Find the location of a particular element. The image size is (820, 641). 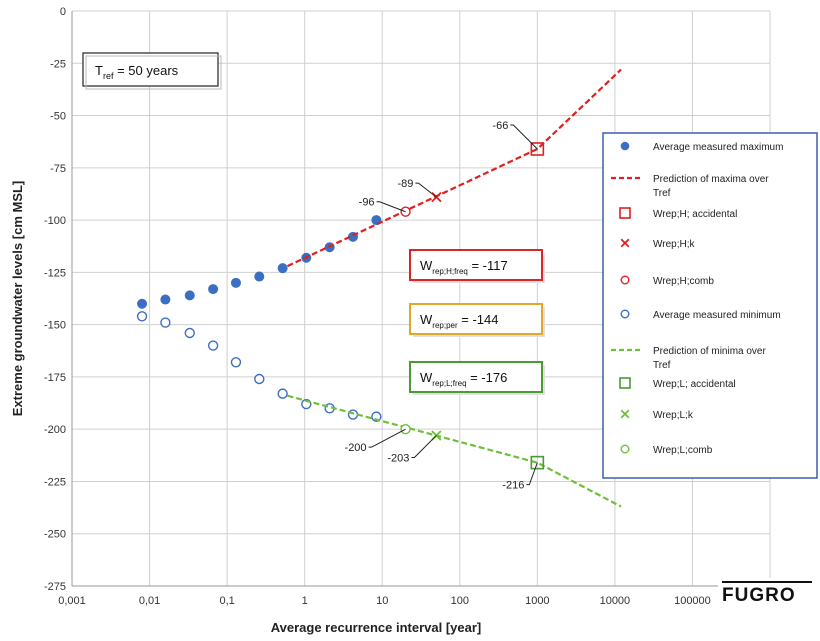

tref-box-frame is located at coordinates (150, 69).